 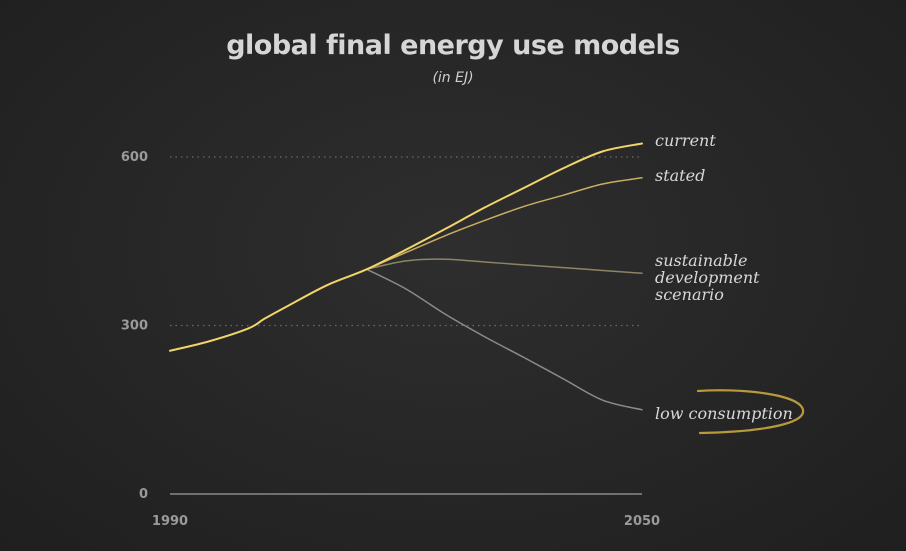 What do you see at coordinates (680, 175) in the screenshot?
I see `series-label-1: stated` at bounding box center [680, 175].